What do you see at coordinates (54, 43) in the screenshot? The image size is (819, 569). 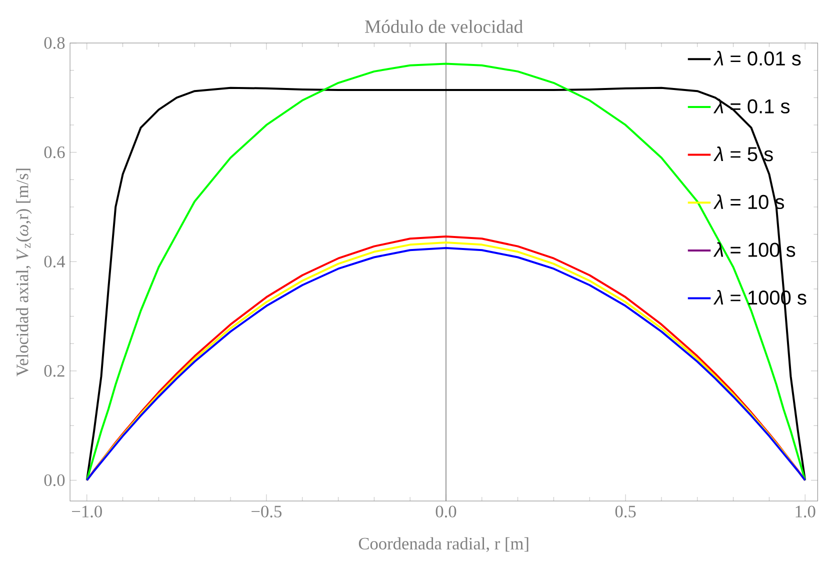 I see `y-tick-label: 0.8` at bounding box center [54, 43].